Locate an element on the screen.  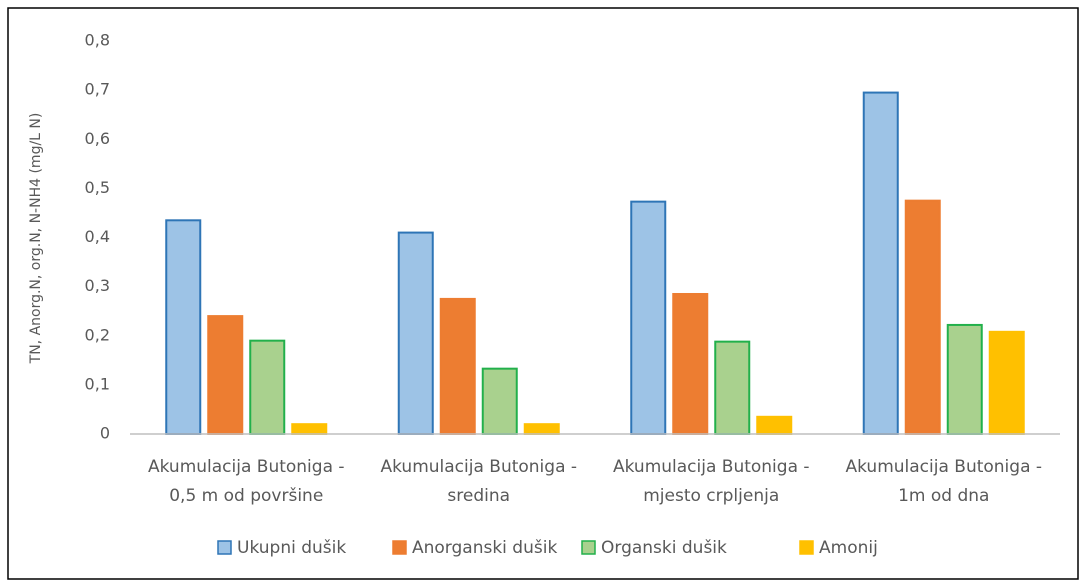
y-tick-label: 0,5 is located at coordinates (97, 187).